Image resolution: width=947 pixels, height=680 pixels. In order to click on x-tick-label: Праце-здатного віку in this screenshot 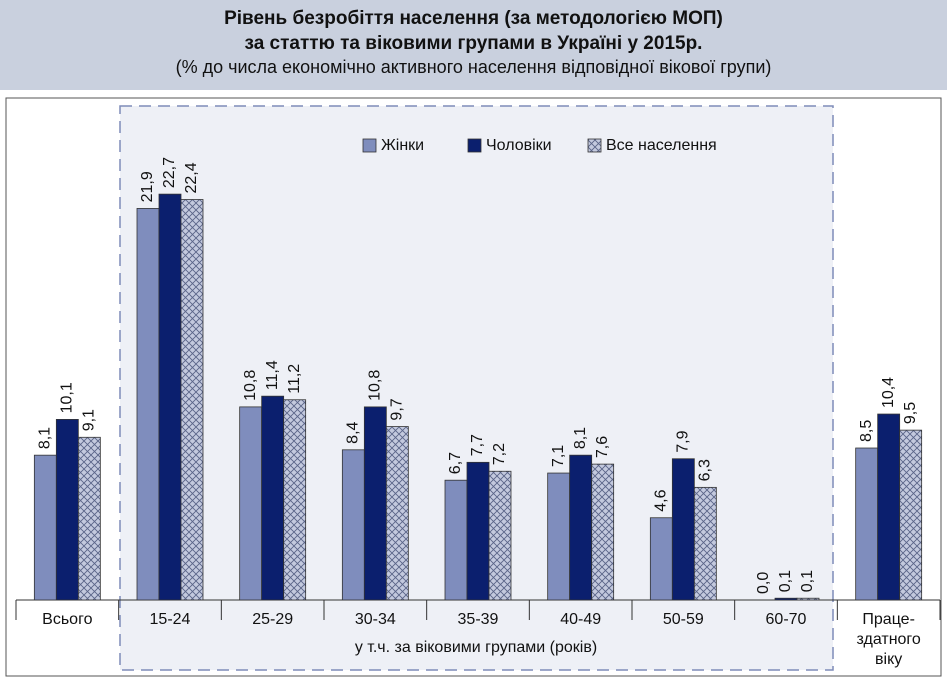, I will do `click(888, 639)`.